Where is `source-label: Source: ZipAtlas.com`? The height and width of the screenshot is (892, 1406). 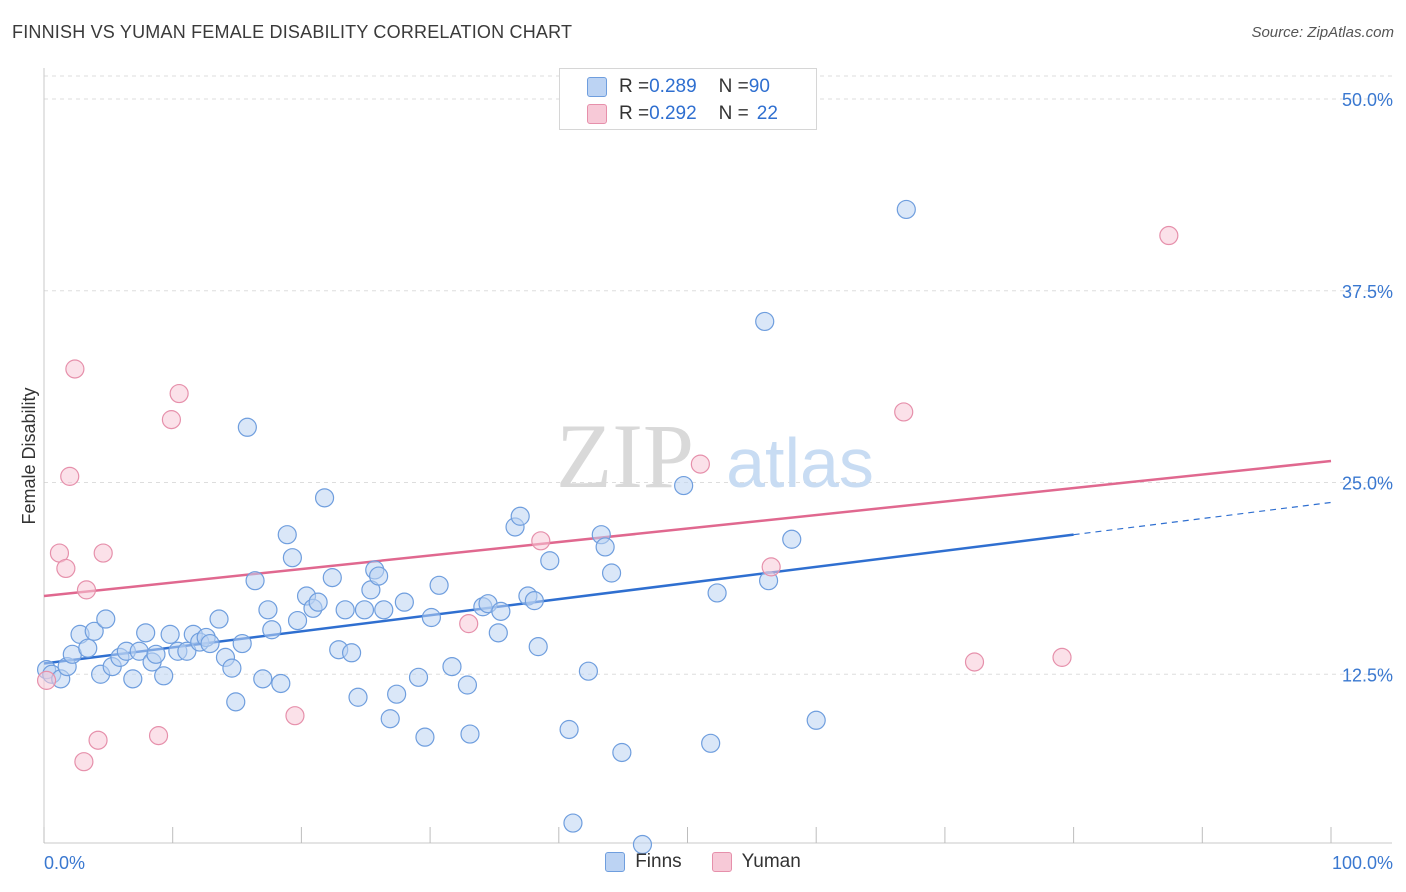
source-label: Source: ZipAtlas.com is located at coordinates (1322, 32).